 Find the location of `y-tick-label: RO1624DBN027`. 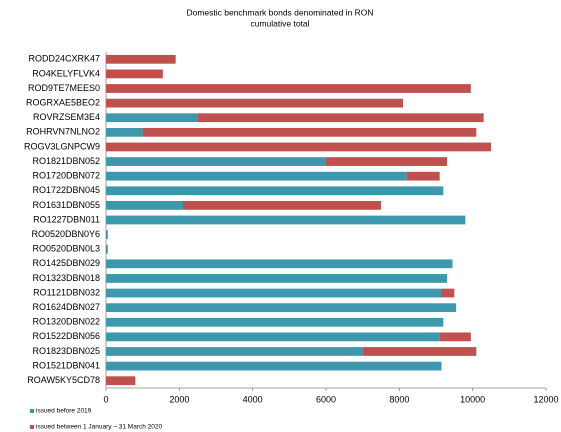

y-tick-label: RO1624DBN027 is located at coordinates (66, 307).